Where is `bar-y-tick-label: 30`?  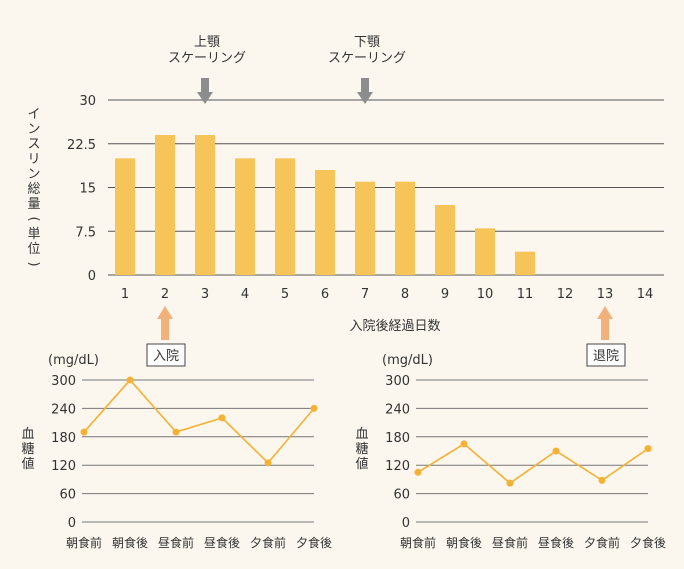 bar-y-tick-label: 30 is located at coordinates (87, 101).